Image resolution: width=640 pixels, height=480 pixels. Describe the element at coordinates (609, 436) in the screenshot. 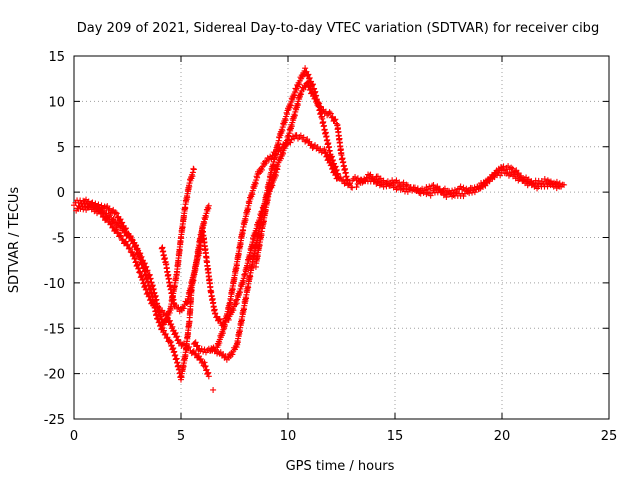

I see `x-tick-label: 25` at that location.